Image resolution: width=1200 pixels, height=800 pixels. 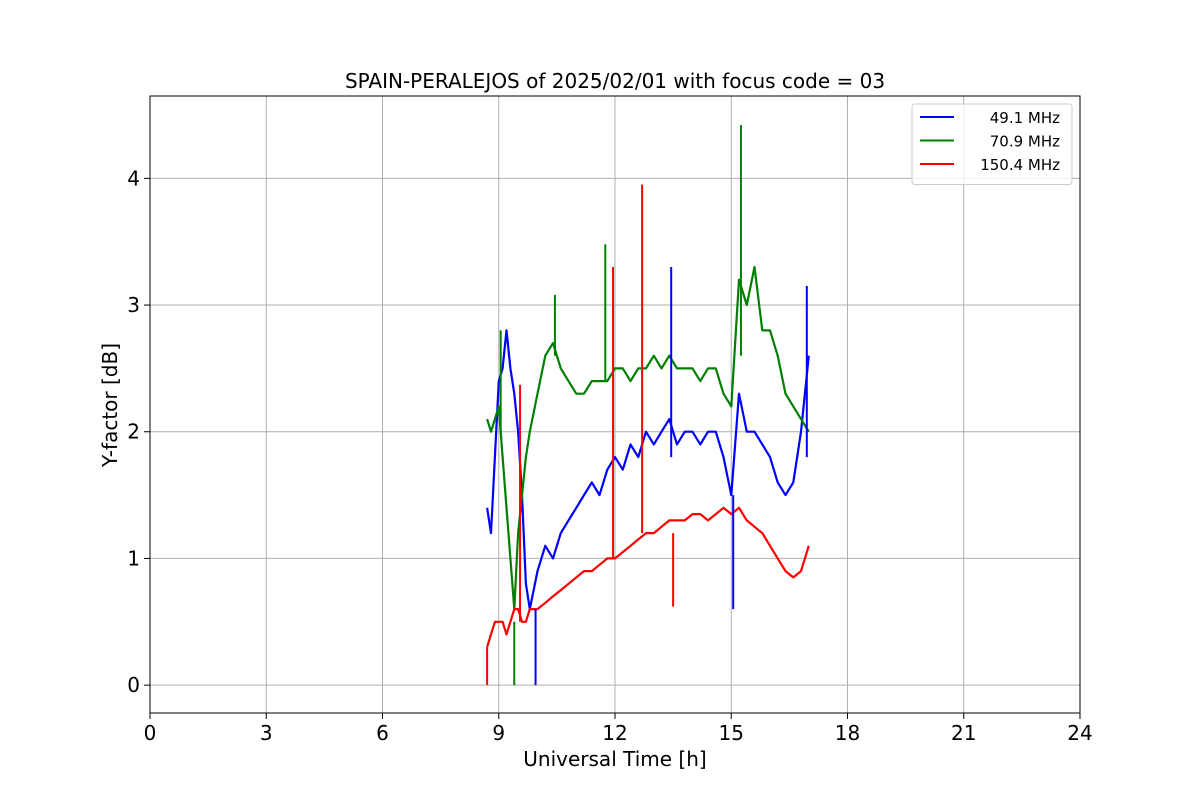 I want to click on series-line-49-1-mhz, so click(x=648, y=470).